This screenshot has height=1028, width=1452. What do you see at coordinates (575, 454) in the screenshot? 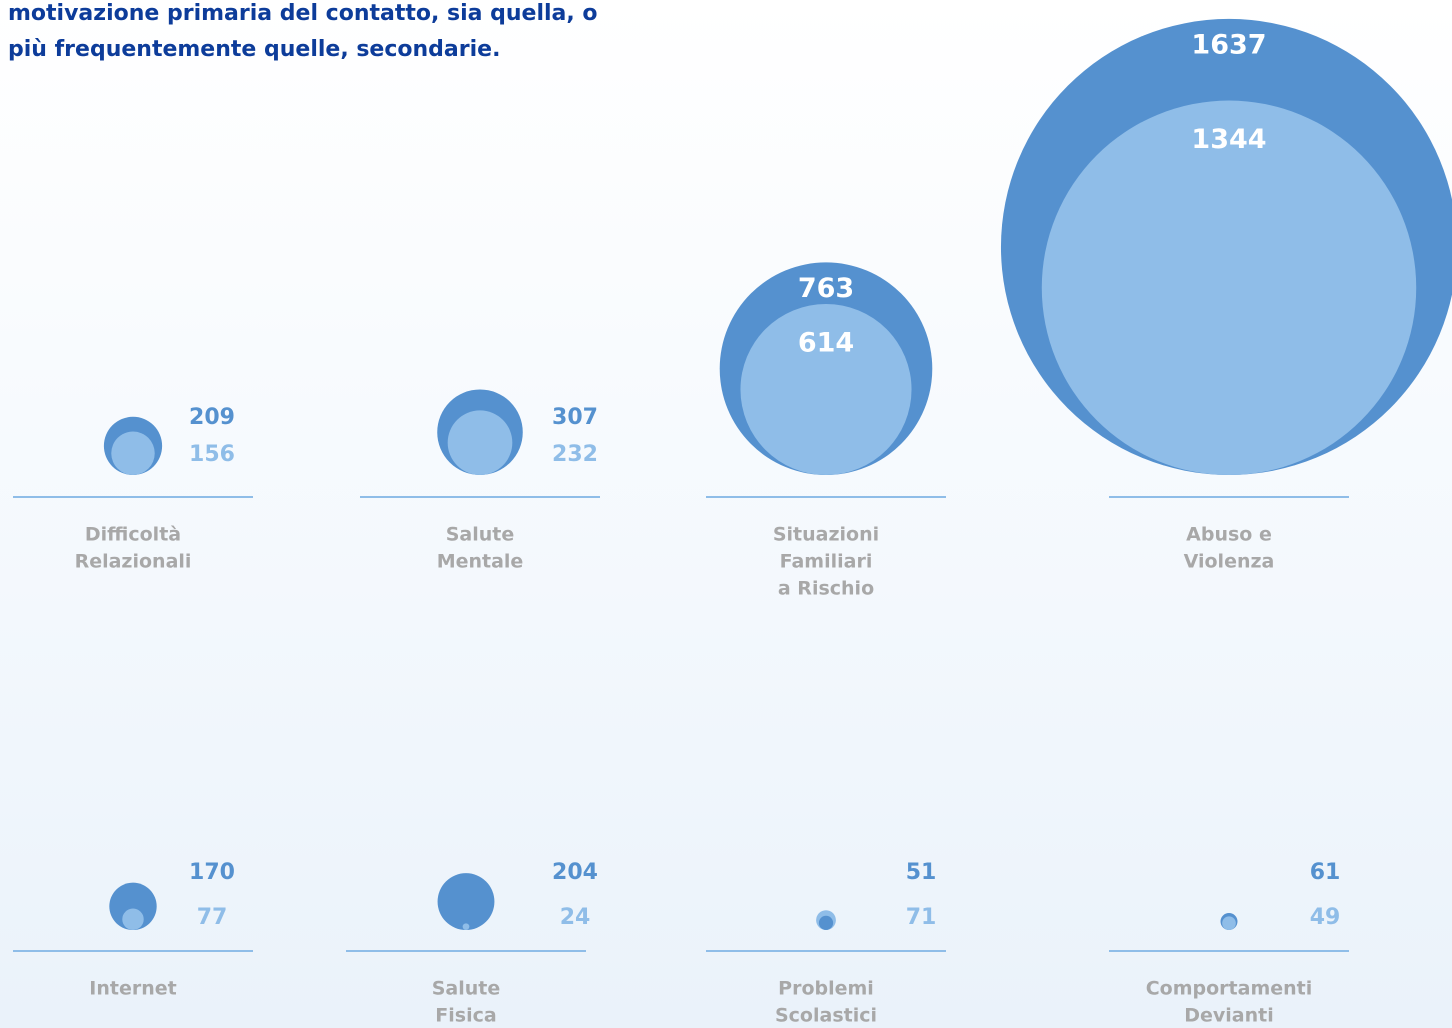
I see `value-label: 232` at bounding box center [575, 454].